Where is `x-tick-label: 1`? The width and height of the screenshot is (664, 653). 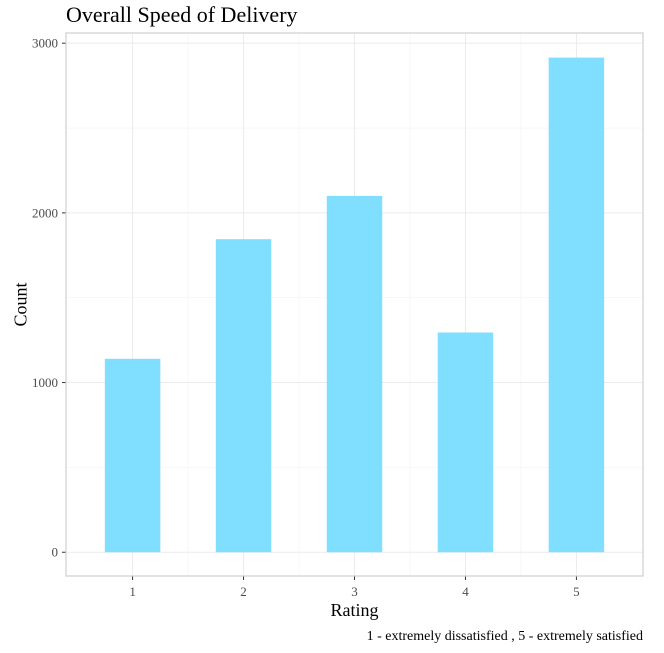 x-tick-label: 1 is located at coordinates (132, 591).